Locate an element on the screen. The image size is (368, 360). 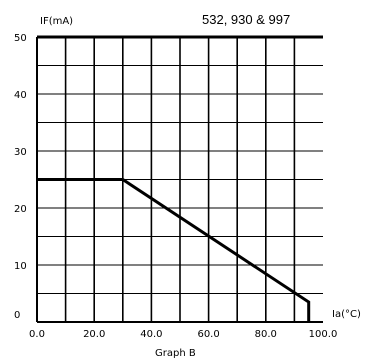
x-tick-label: 60.0 is located at coordinates (208, 334).